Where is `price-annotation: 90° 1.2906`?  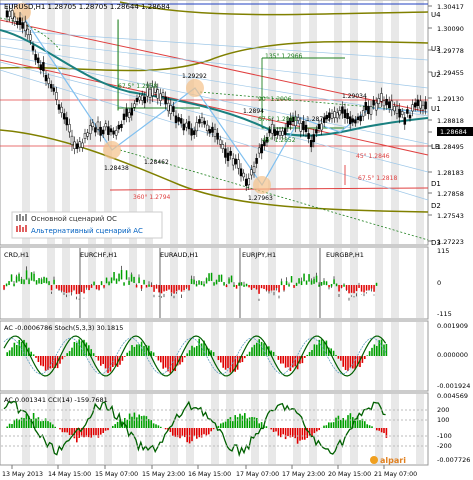
price-annotation: 90° 1.2906 is located at coordinates (275, 99).